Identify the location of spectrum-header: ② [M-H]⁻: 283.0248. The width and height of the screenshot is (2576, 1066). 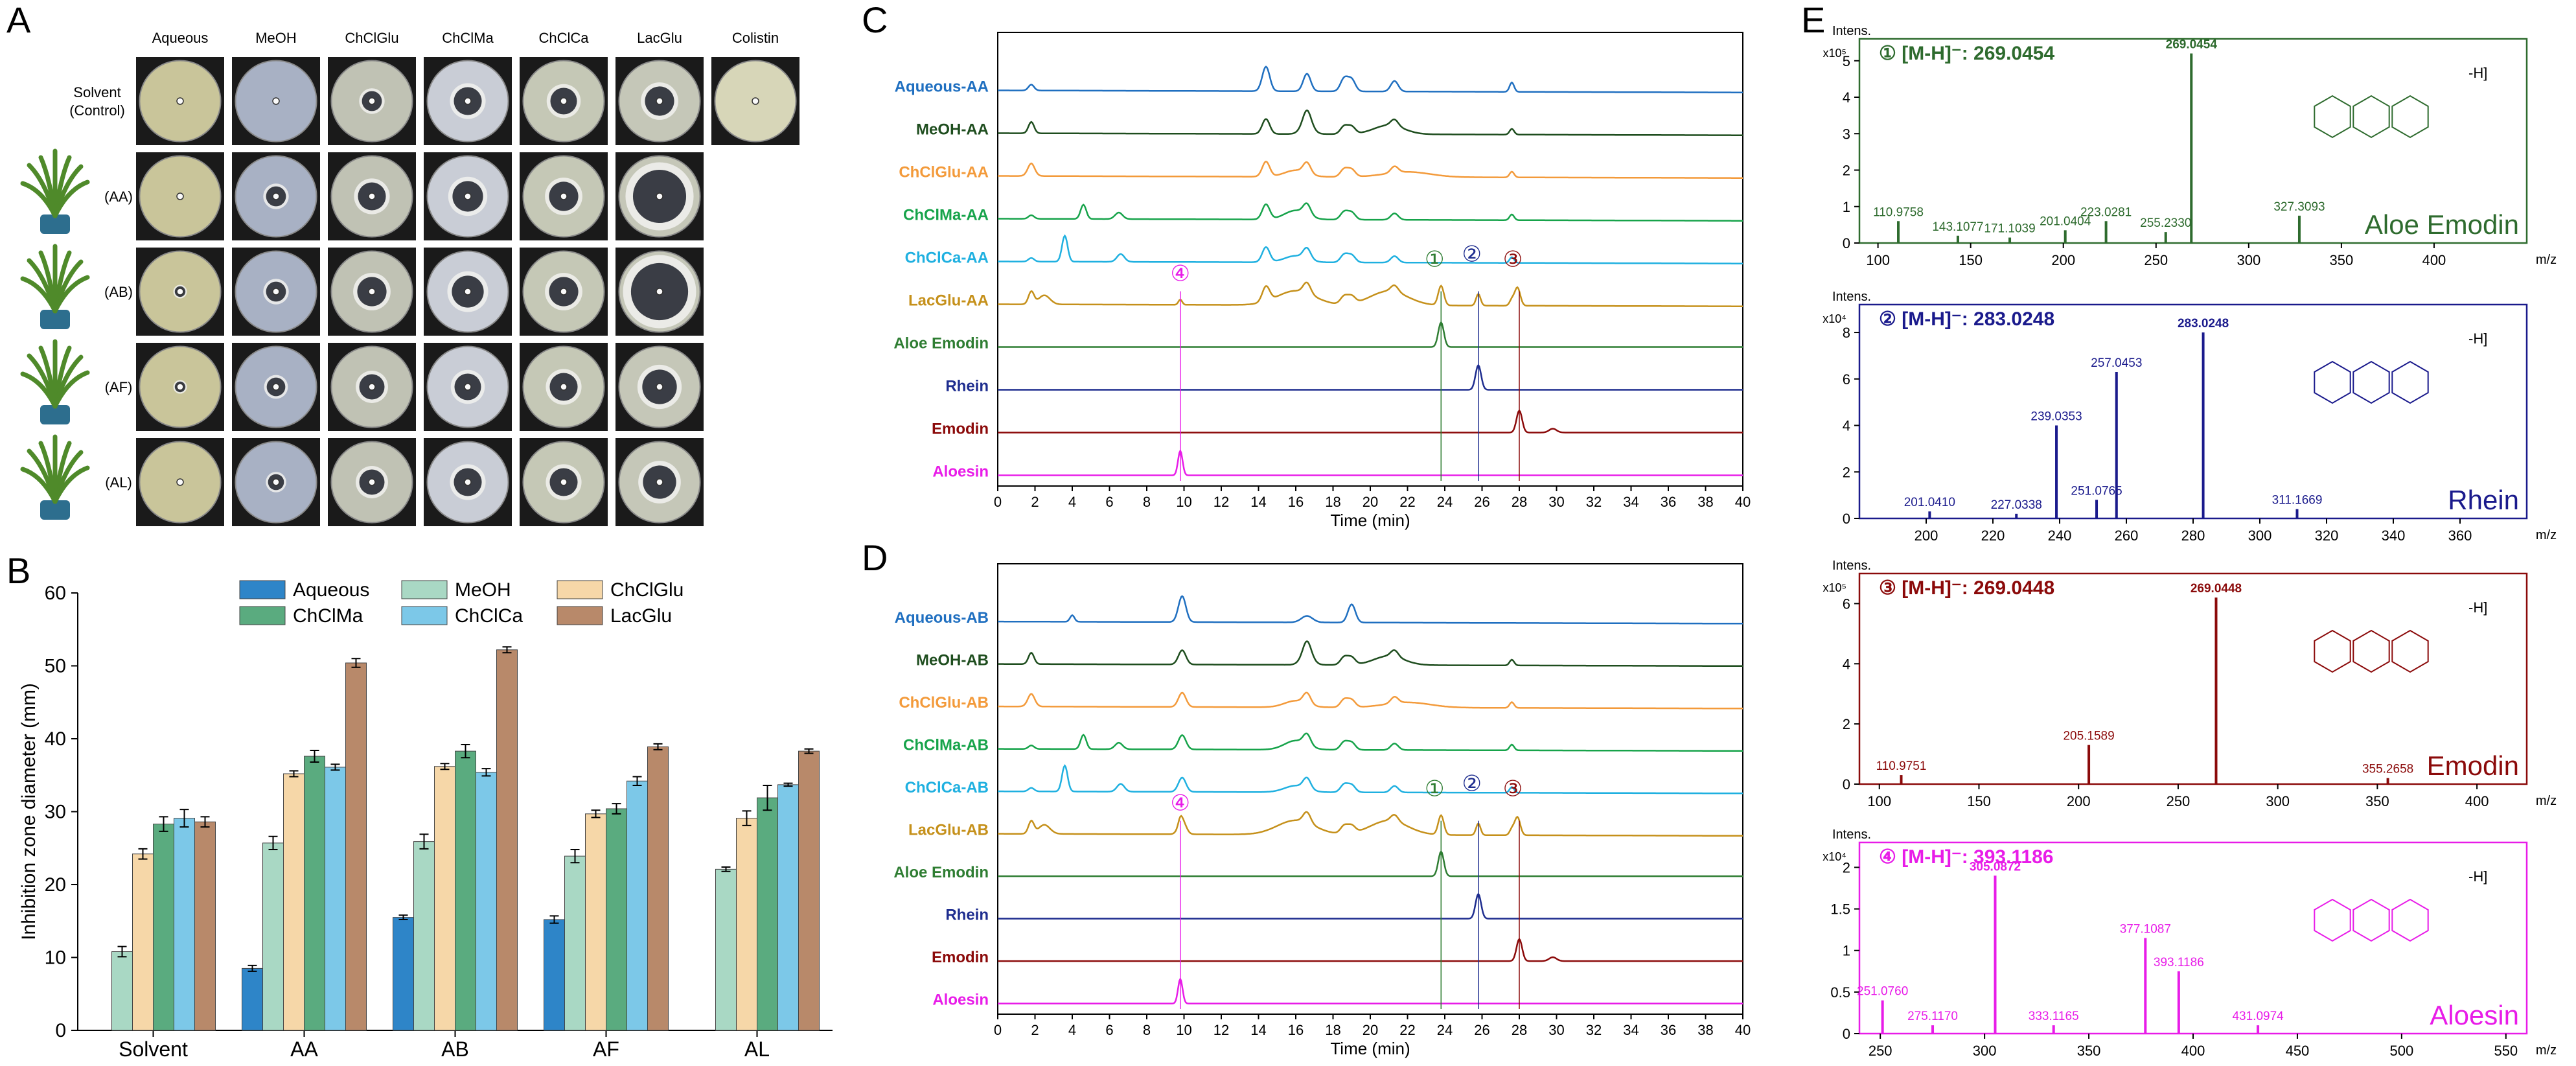
(1966, 319).